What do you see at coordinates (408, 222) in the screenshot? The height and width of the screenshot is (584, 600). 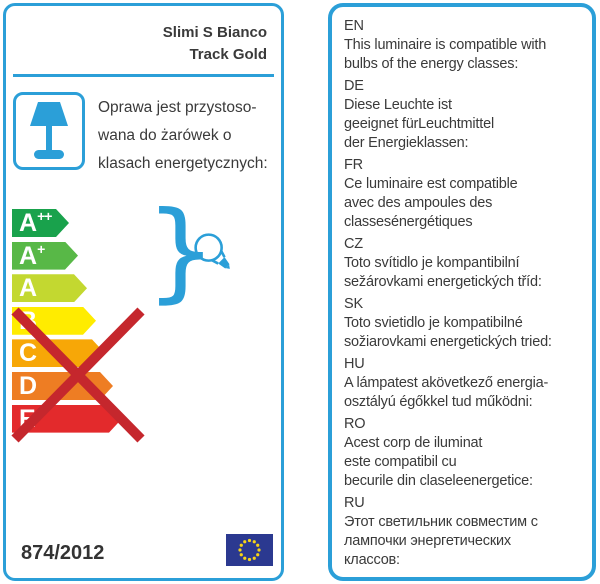 I see `language-text-line: classesénergétiques` at bounding box center [408, 222].